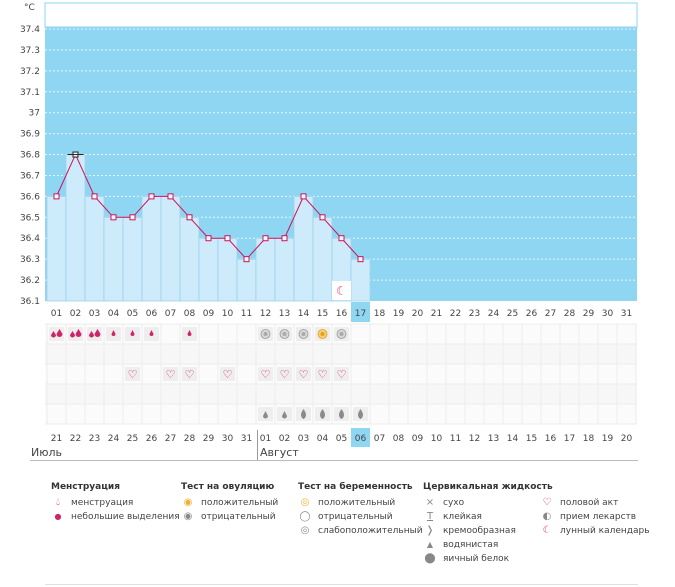 Image resolution: width=675 pixels, height=587 pixels. What do you see at coordinates (208, 228) in the screenshot?
I see `temperature-bars` at bounding box center [208, 228].